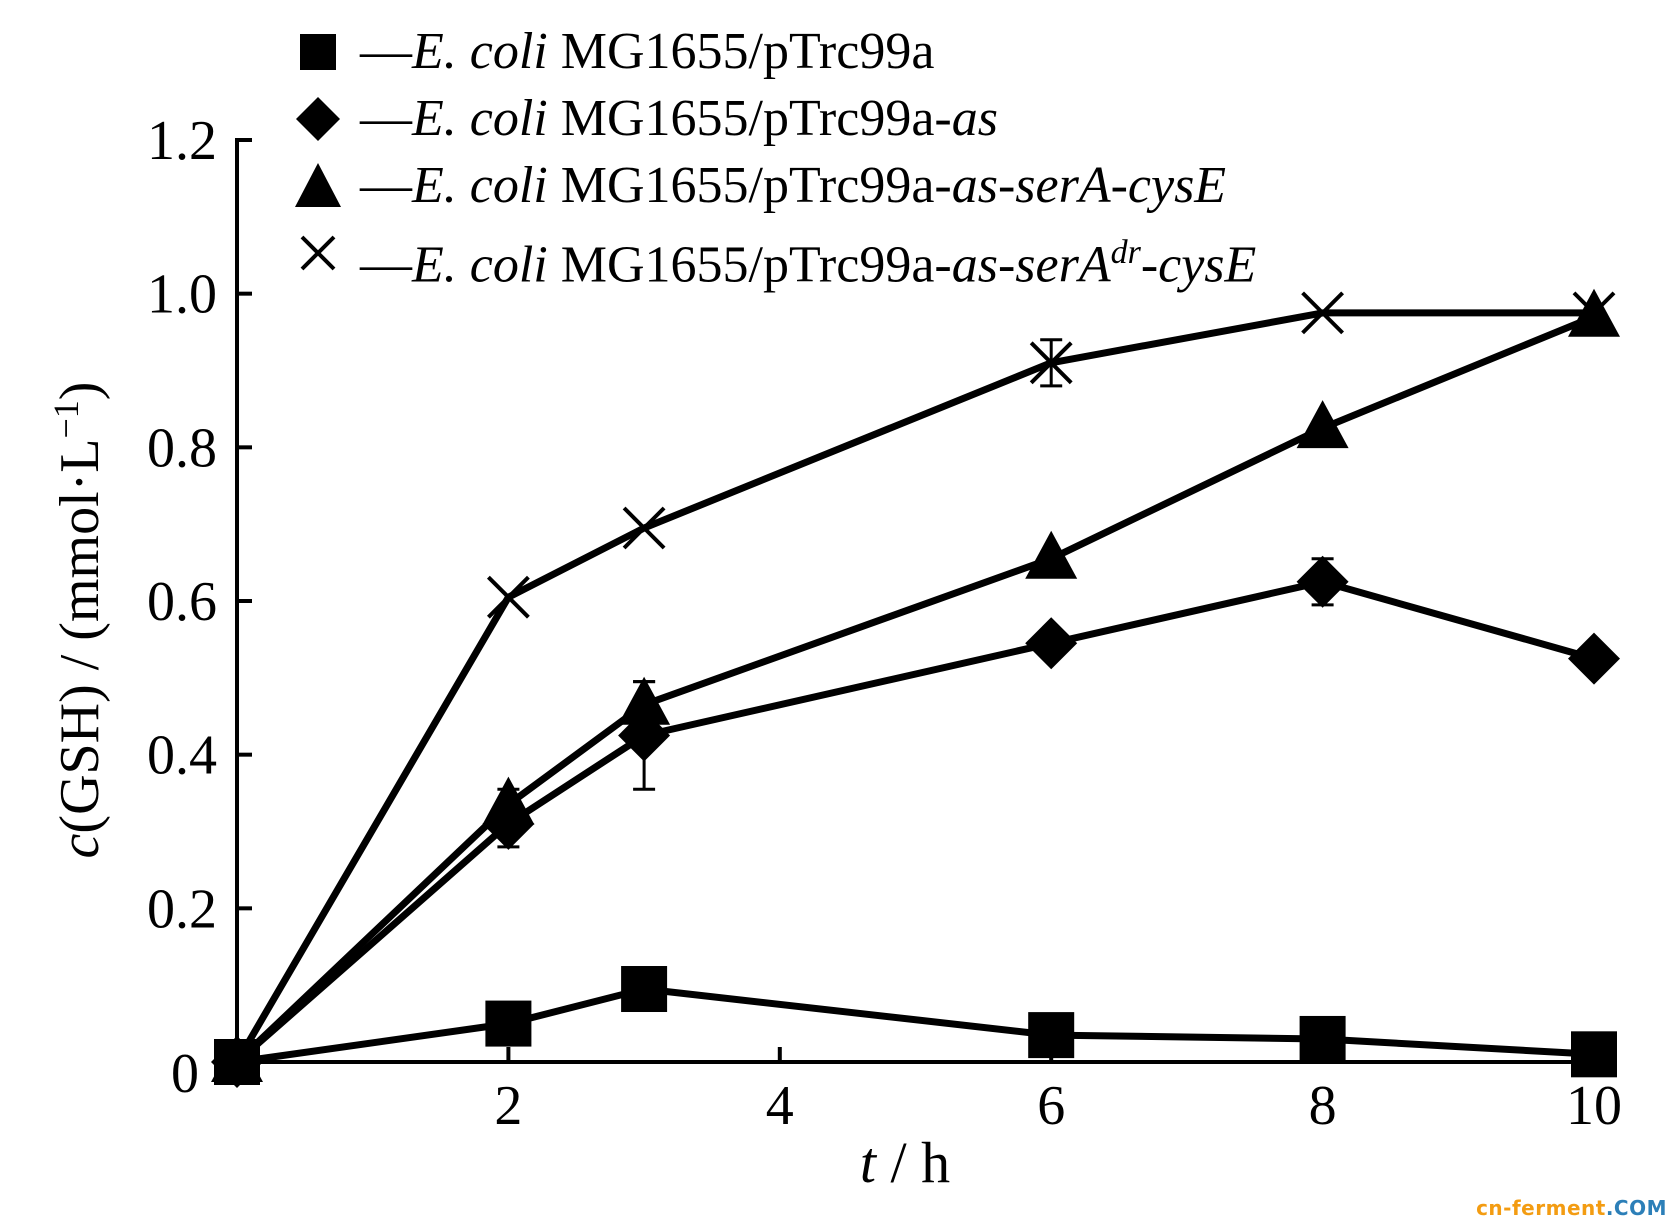 The image size is (1679, 1226). Describe the element at coordinates (1051, 1106) in the screenshot. I see `x-tick-label: 6` at that location.